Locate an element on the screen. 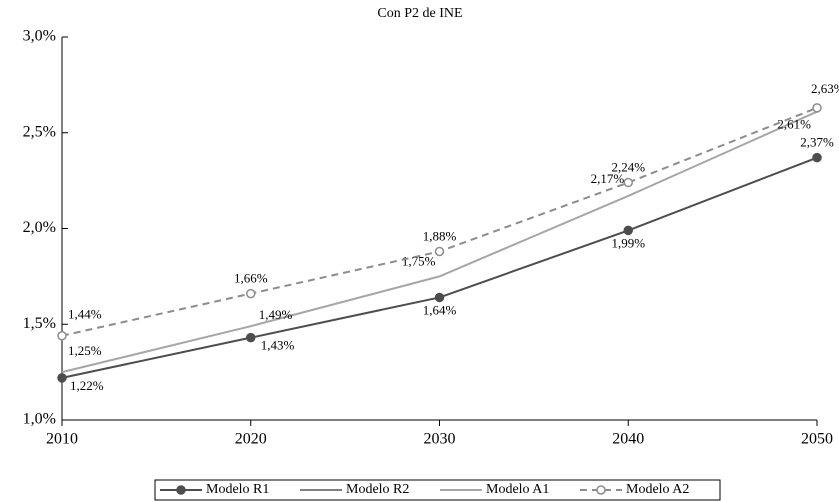 The image size is (839, 502). data-label: 1,22% is located at coordinates (87, 385).